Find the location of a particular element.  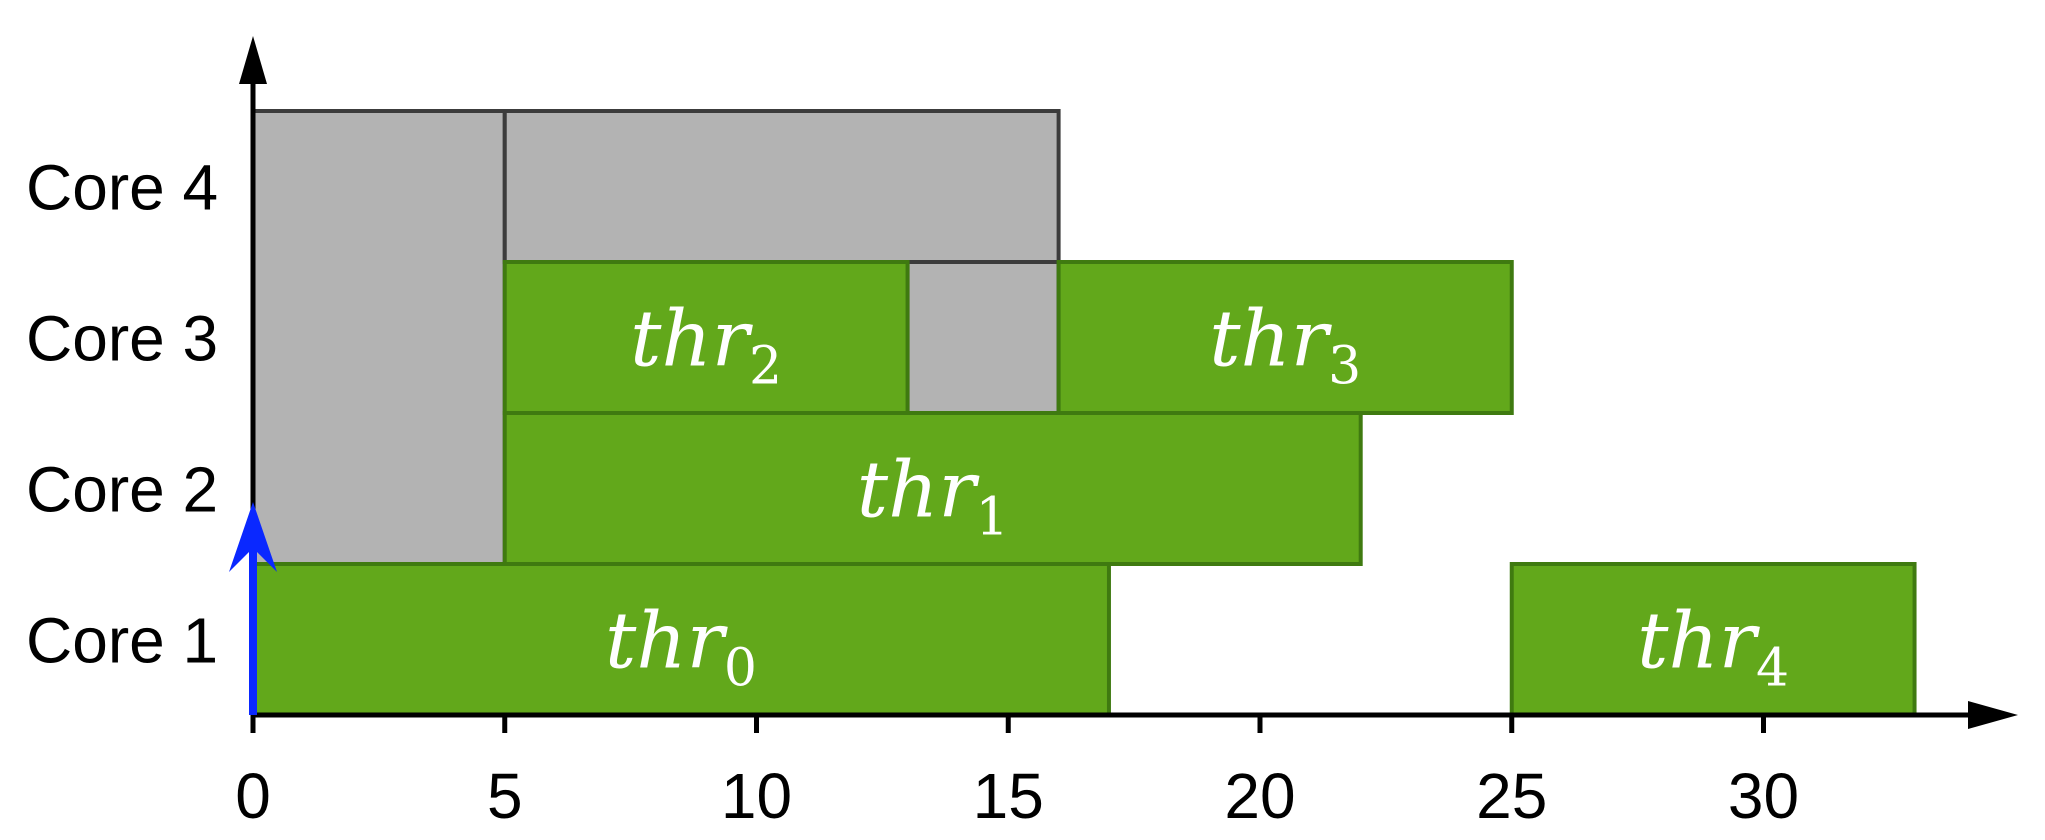

thread-label-subscript: 2 is located at coordinates (765, 367).